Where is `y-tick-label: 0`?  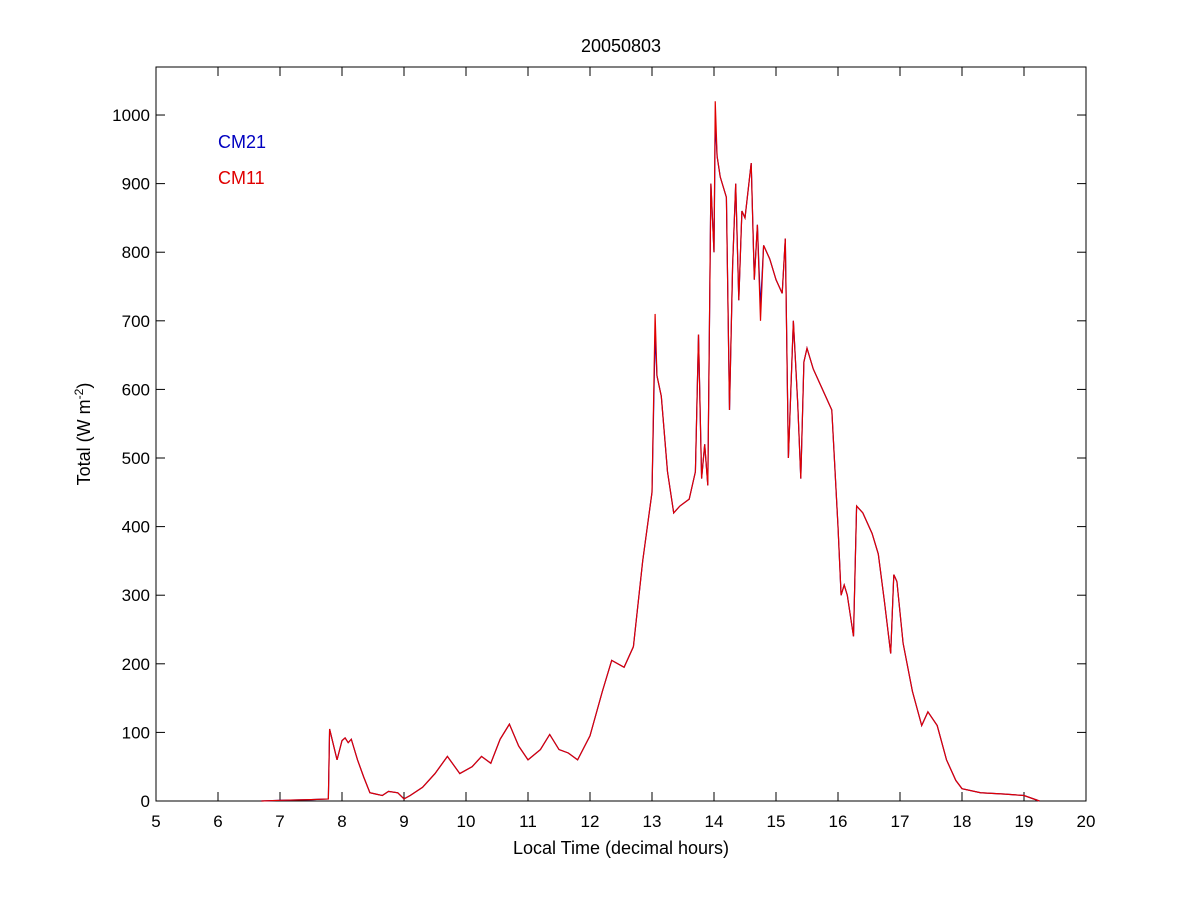
y-tick-label: 0 is located at coordinates (145, 801).